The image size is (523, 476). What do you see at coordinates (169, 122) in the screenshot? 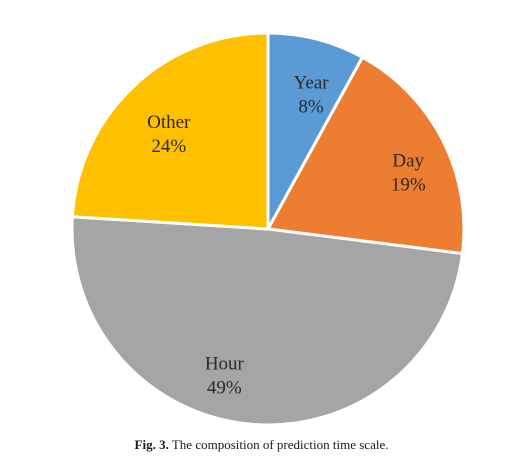
I see `slice-category-label: Other` at bounding box center [169, 122].